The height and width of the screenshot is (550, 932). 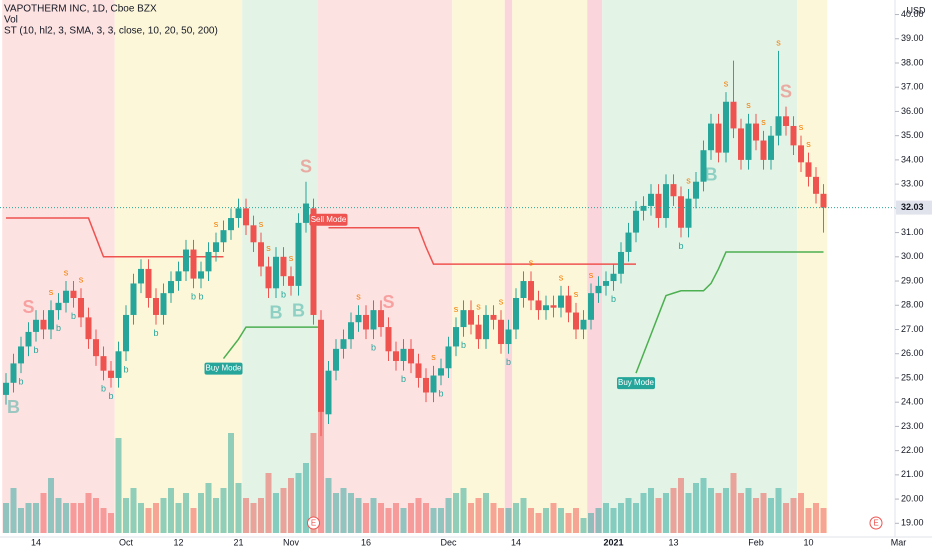 I want to click on y-tick-label: 19.00, so click(x=912, y=523).